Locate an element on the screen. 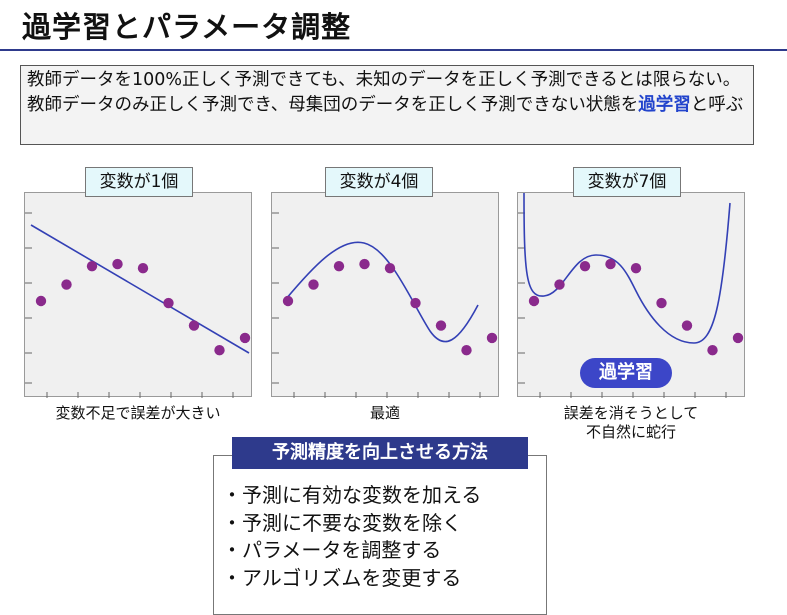 The image size is (787, 615). method-item: ・アルゴリズムを変更する is located at coordinates (351, 579).